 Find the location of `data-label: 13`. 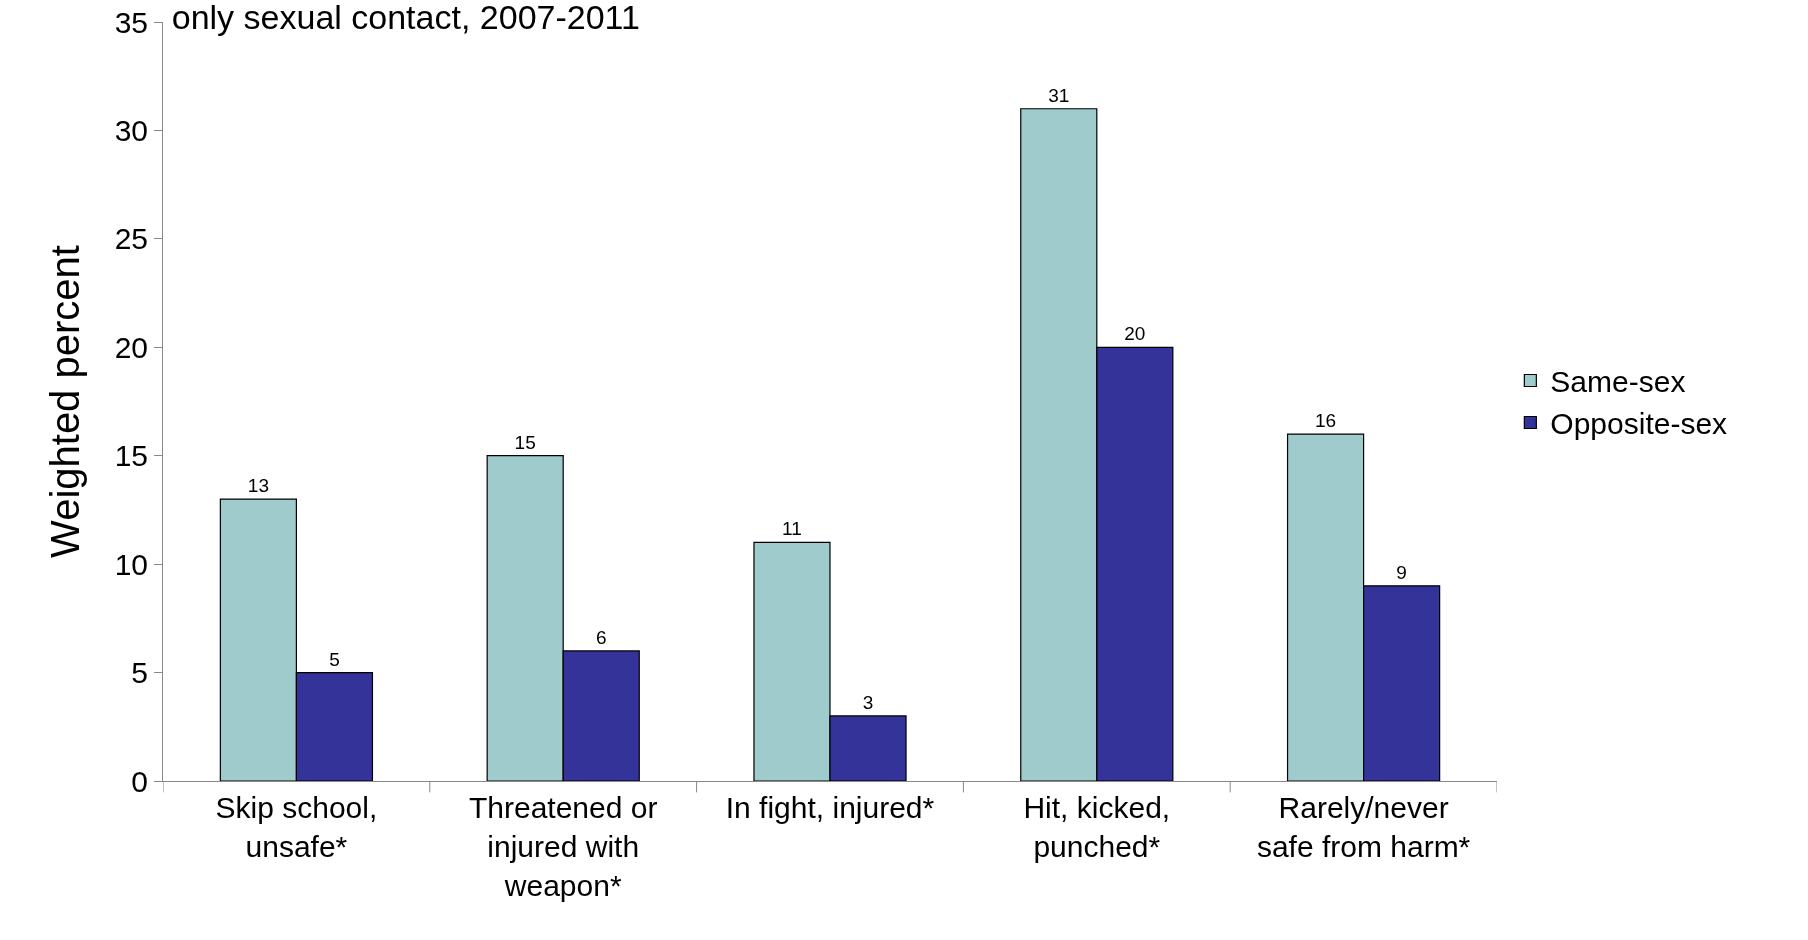

data-label: 13 is located at coordinates (258, 486).